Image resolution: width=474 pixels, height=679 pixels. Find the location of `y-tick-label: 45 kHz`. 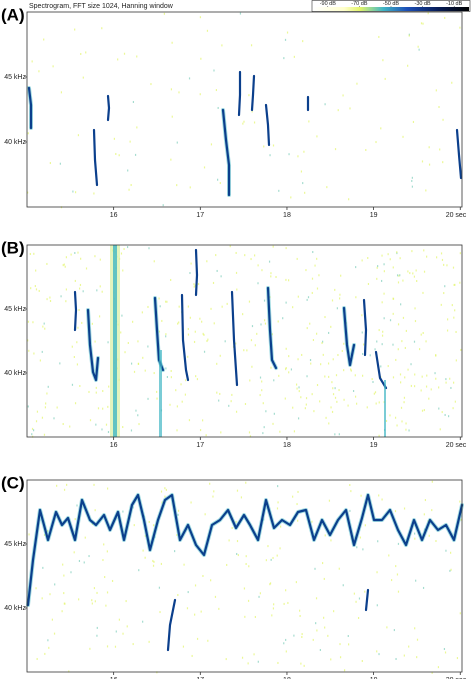

y-tick-label: 45 kHz is located at coordinates (15, 77).